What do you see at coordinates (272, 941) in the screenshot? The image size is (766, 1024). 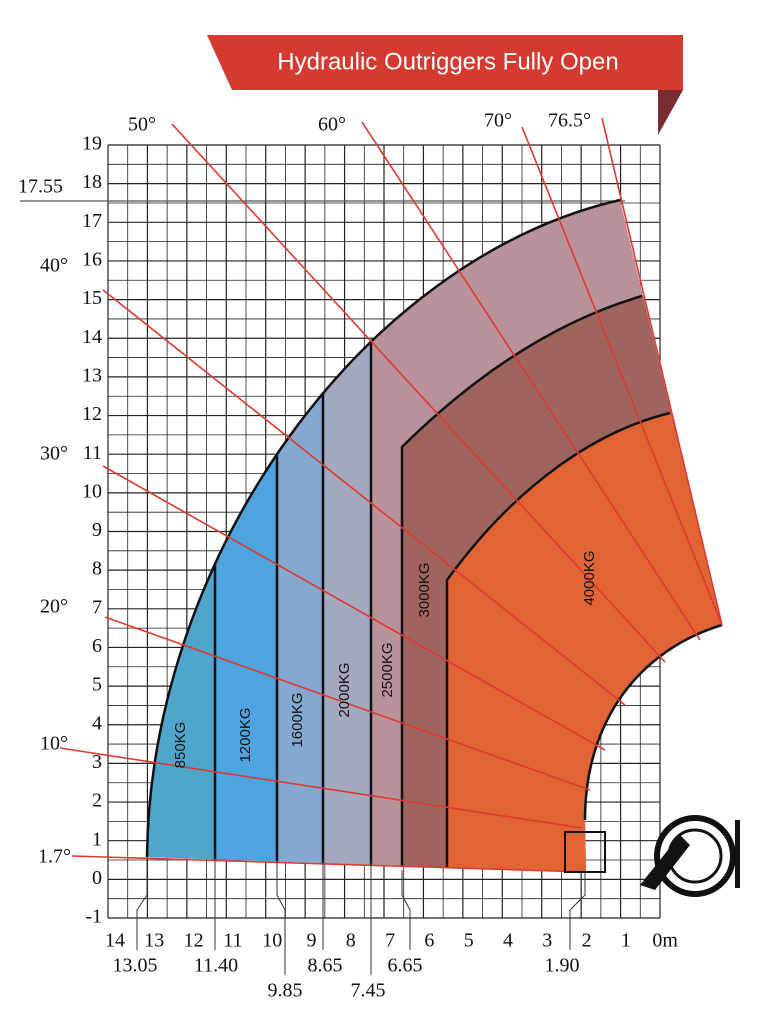 I see `x-tick-label: 10` at bounding box center [272, 941].